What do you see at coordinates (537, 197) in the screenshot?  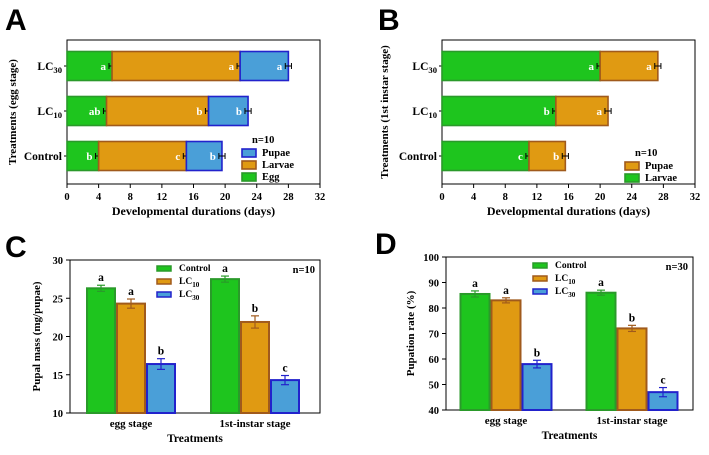 I see `x-tick-label: 12` at bounding box center [537, 197].